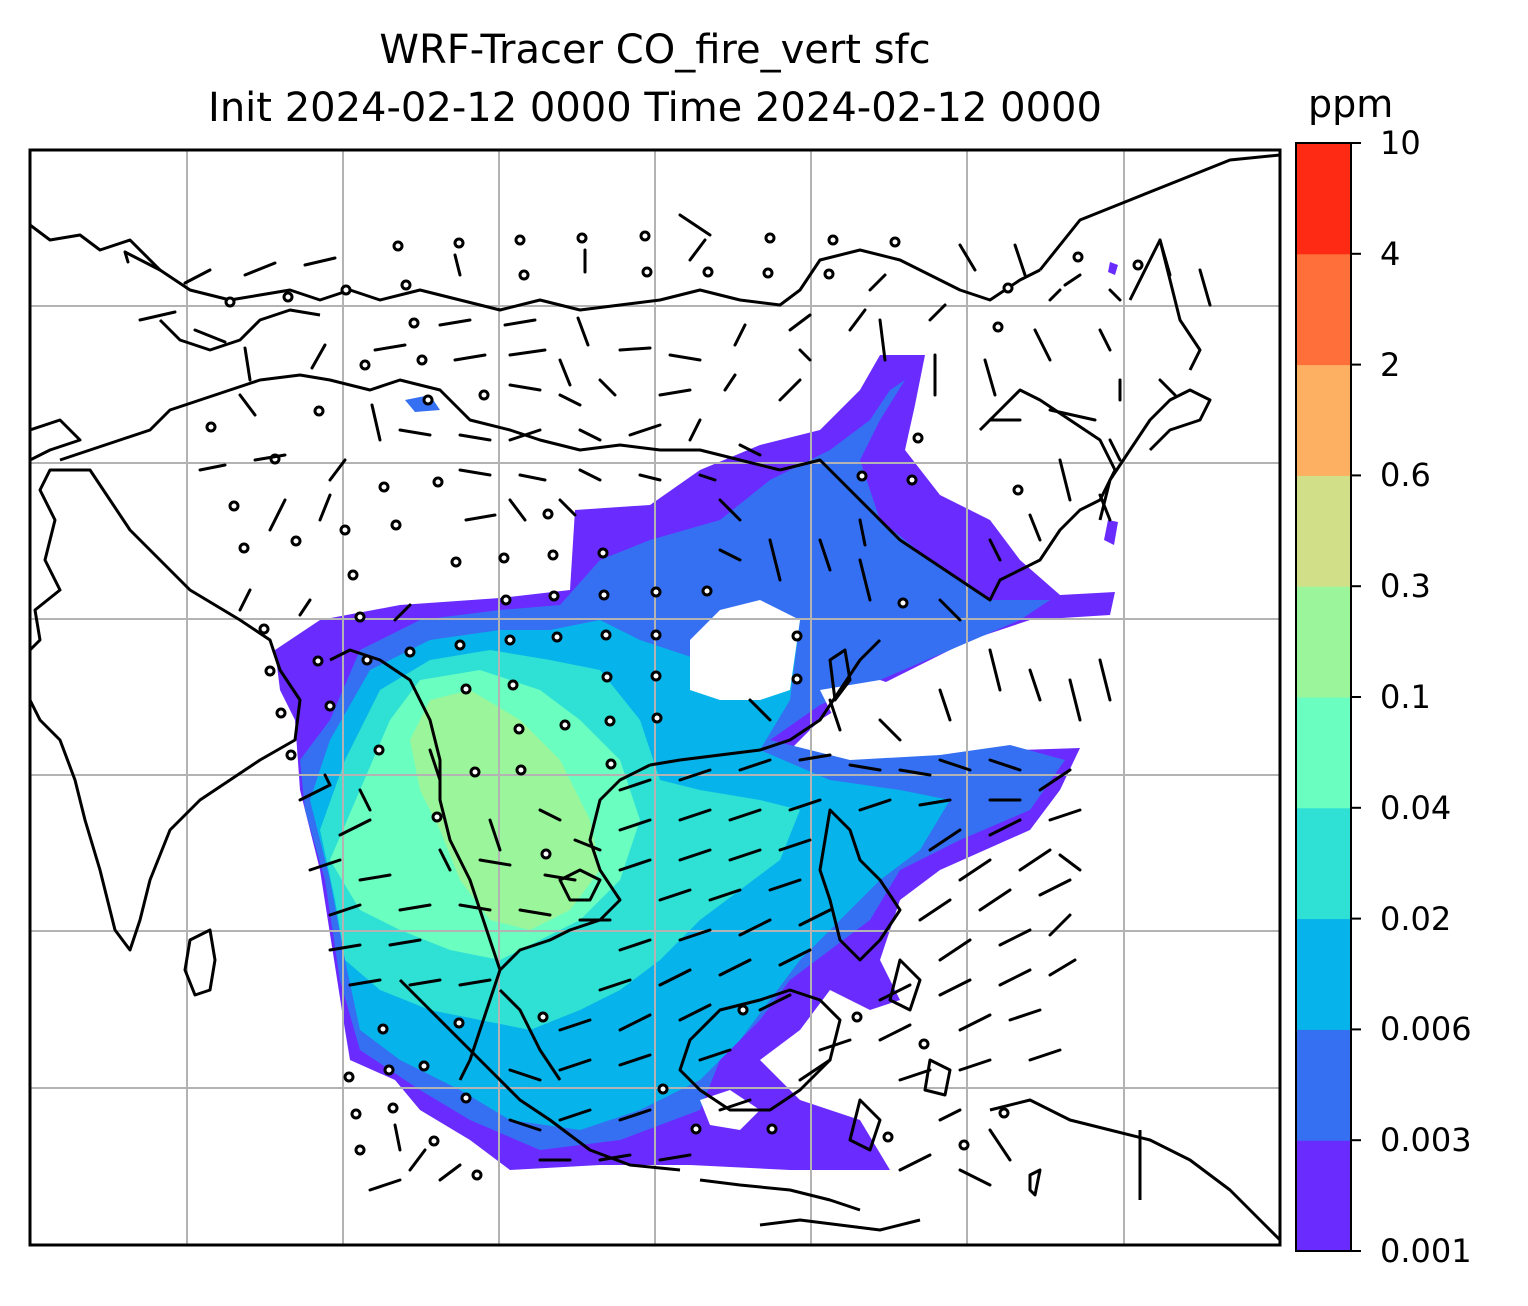 This screenshot has height=1306, width=1528. Describe the element at coordinates (1356, 697) in the screenshot. I see `colorbar-ticks` at that location.